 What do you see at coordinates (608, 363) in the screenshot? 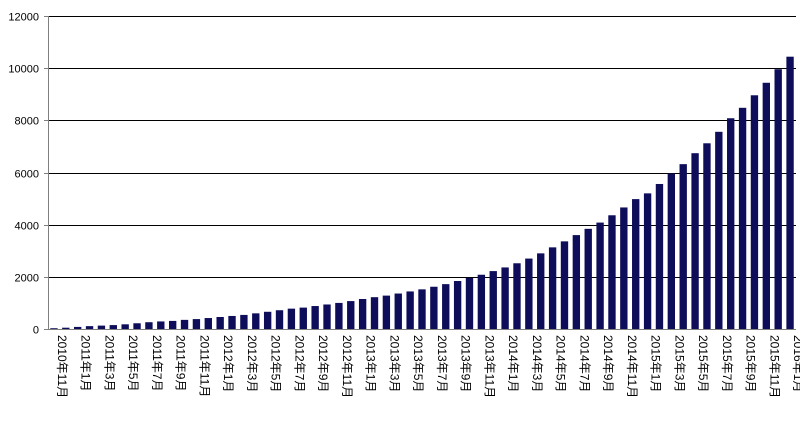
I see `x-tick-label: 2014年9月` at bounding box center [608, 363].